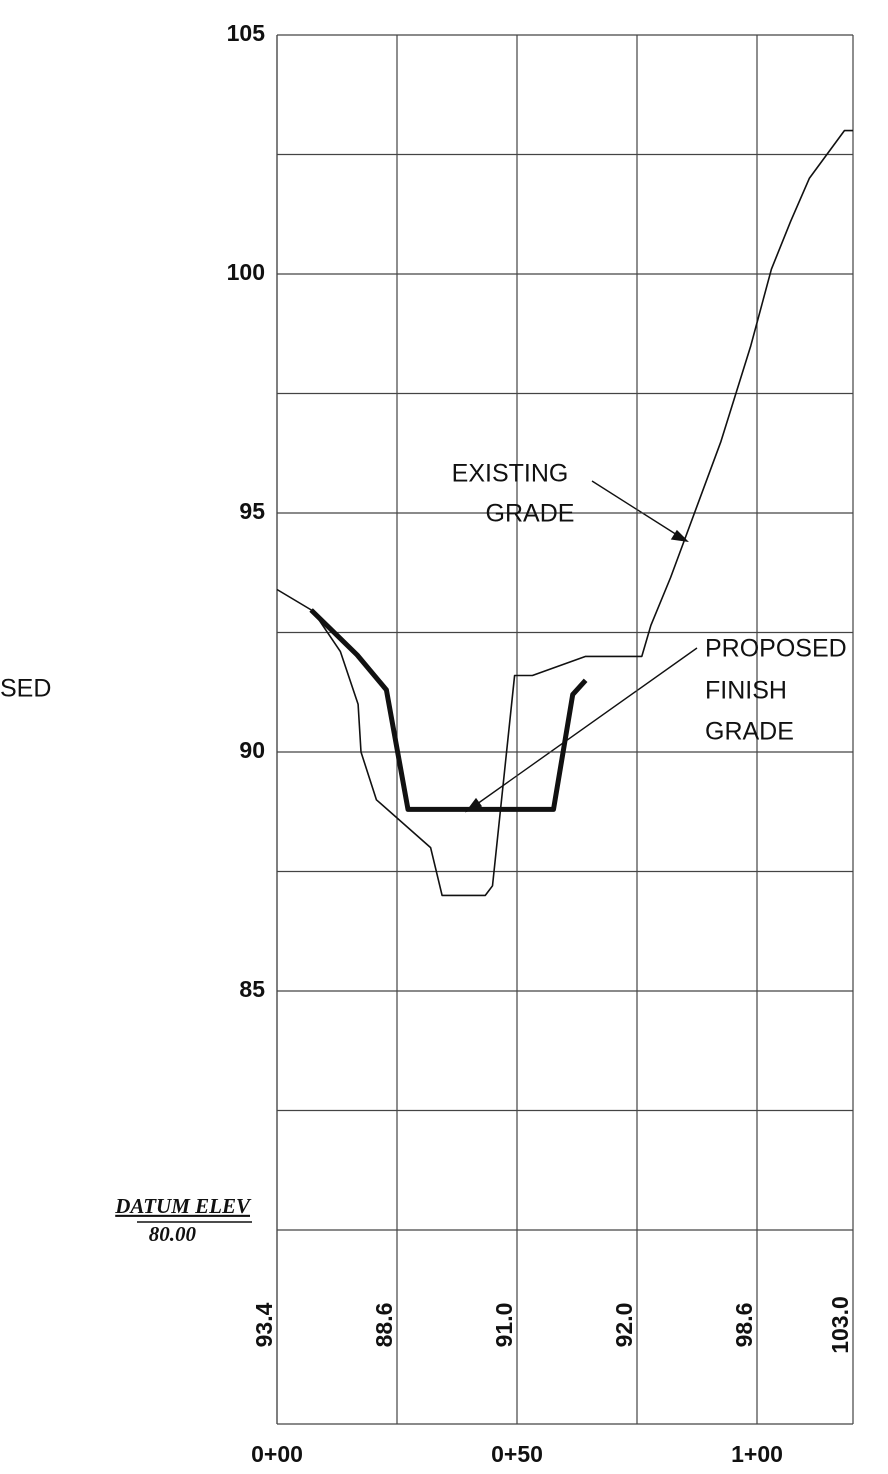 The image size is (888, 1474). What do you see at coordinates (246, 33) in the screenshot?
I see `y-tick-label: 105` at bounding box center [246, 33].